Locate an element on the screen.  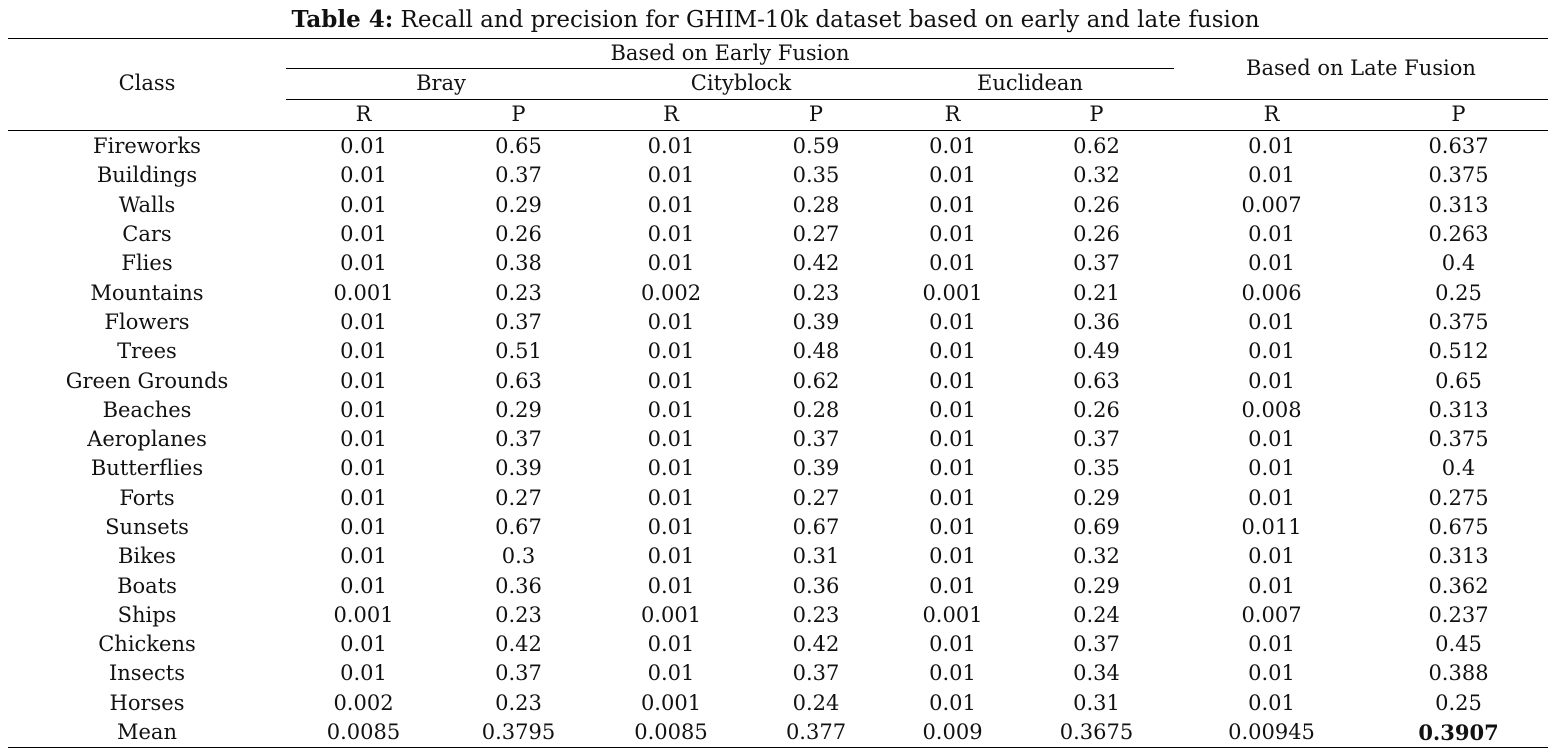
class-cell: Cars is located at coordinates (147, 234).